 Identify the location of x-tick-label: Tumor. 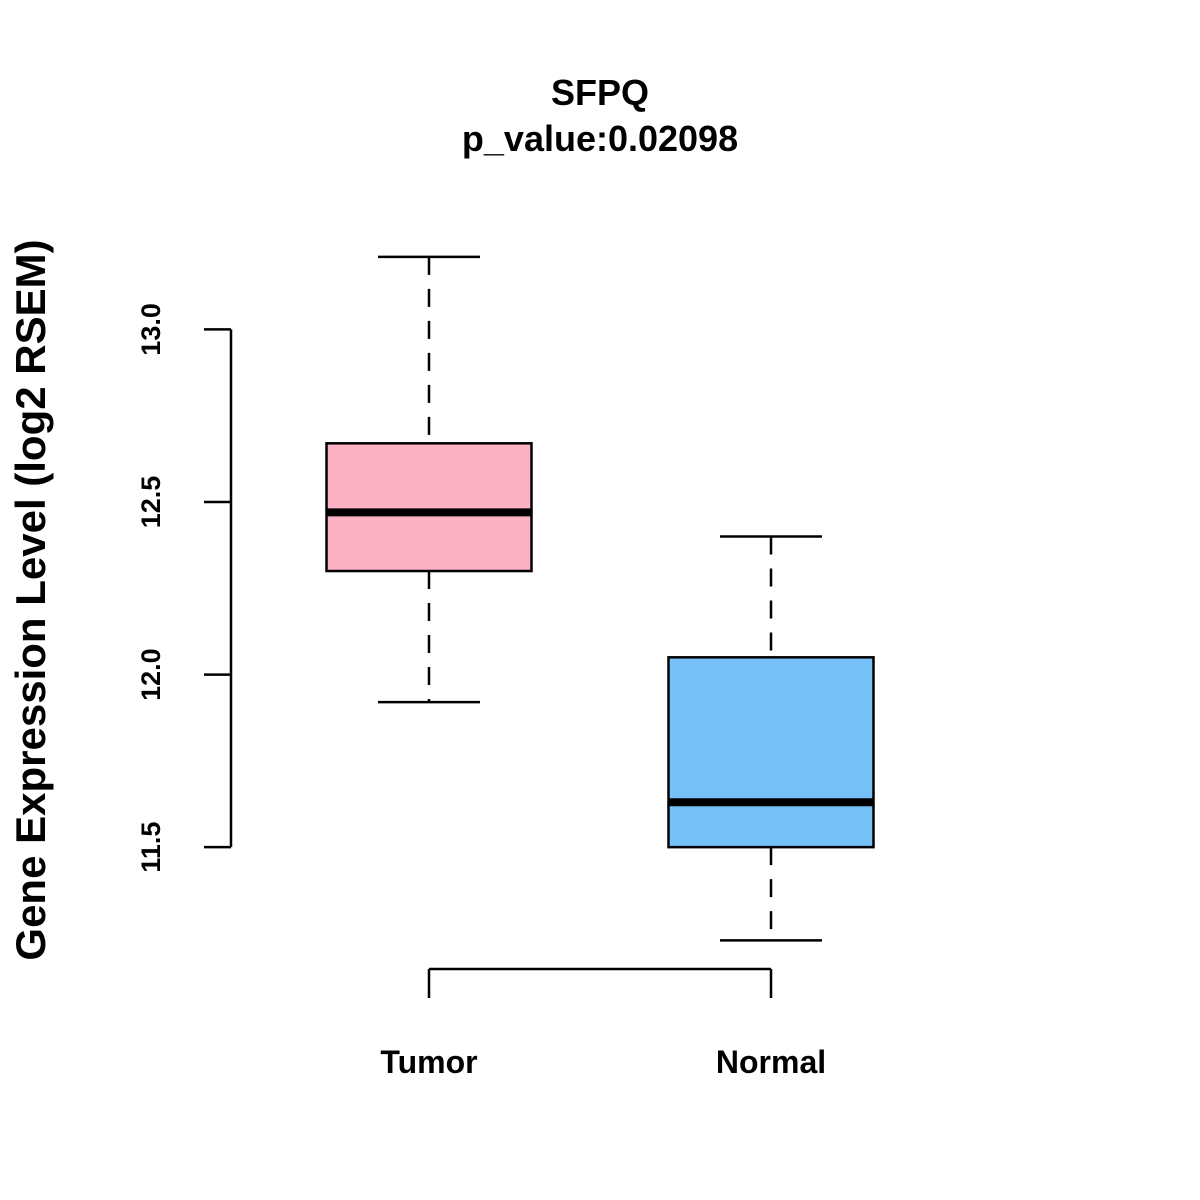
(428, 1062).